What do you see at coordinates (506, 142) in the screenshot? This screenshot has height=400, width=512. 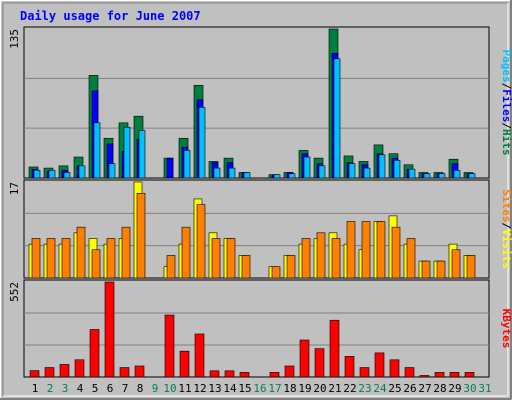 I see `legend-hits: Hits` at bounding box center [506, 142].